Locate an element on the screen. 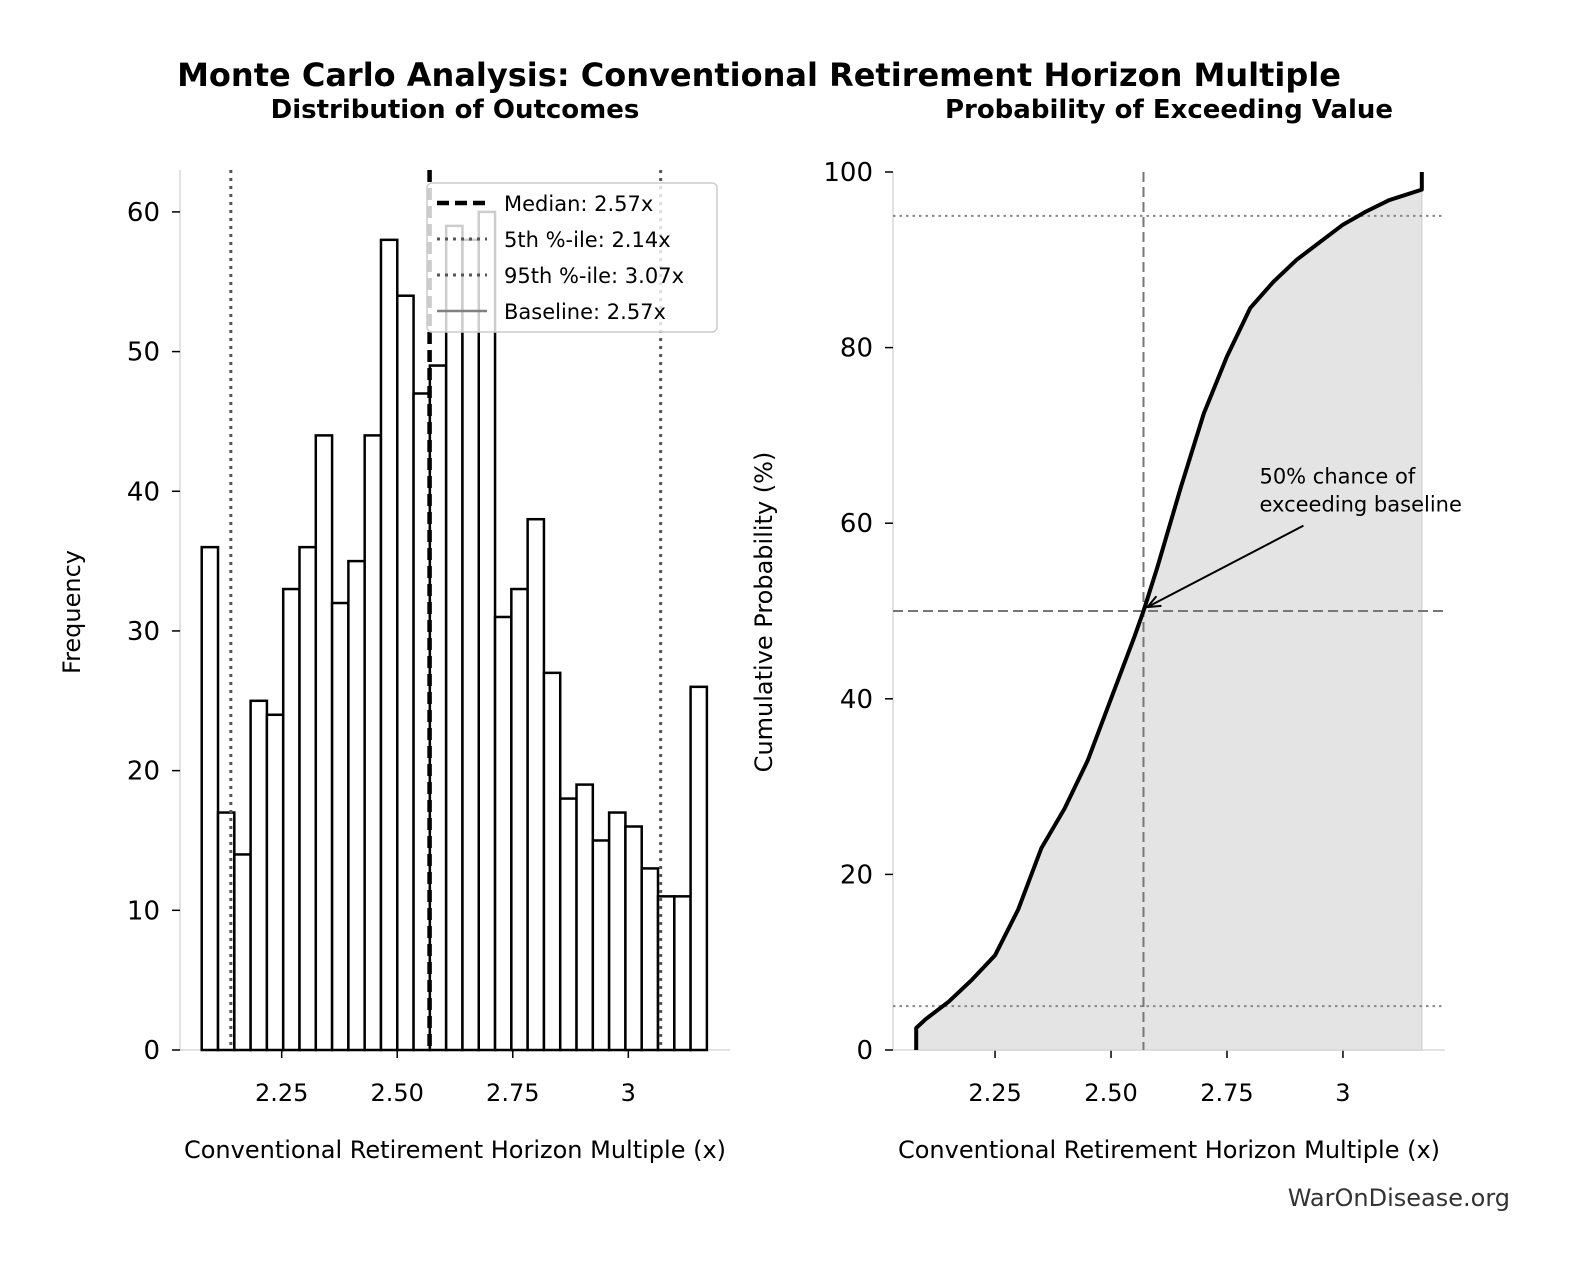 Image resolution: width=1580 pixels, height=1280 pixels. hist-y-tick-label: 50 is located at coordinates (143, 353).